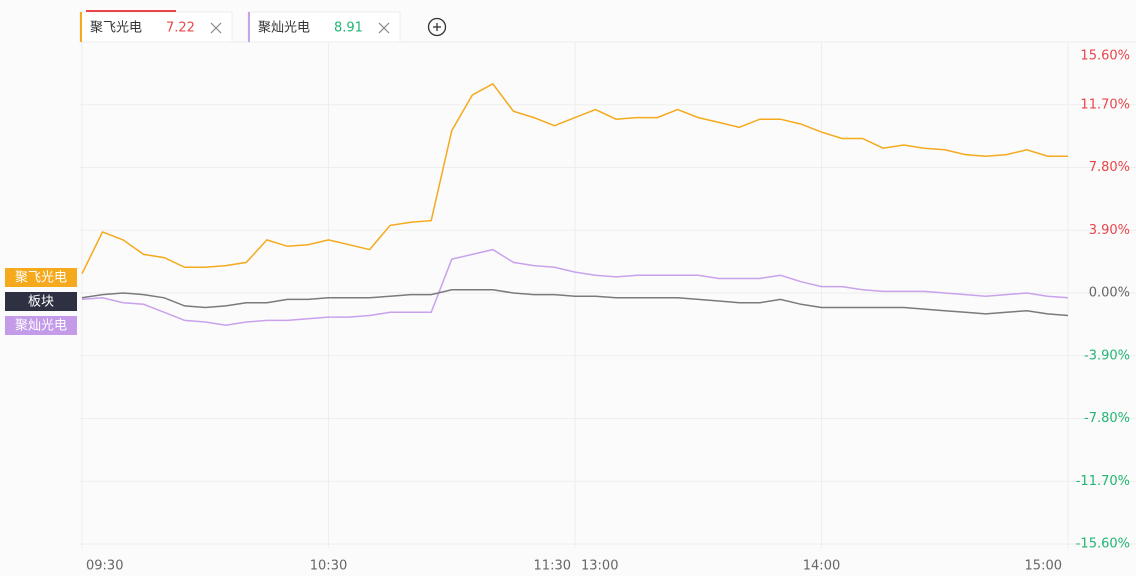 The width and height of the screenshot is (1136, 576). I want to click on stock-tab: 聚灿光电 8.91, so click(324, 27).